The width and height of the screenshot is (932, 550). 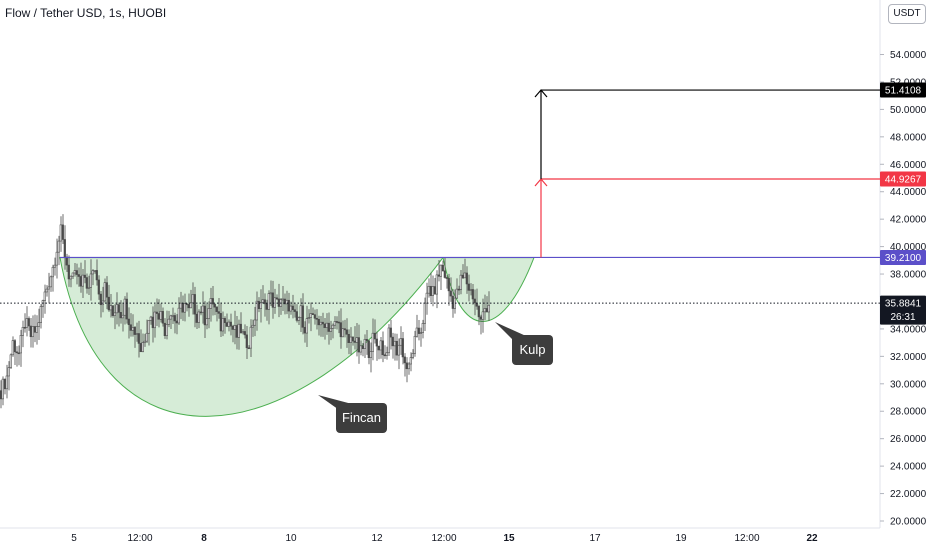 I want to click on target-2-price-tag: 51.4108, so click(x=903, y=91).